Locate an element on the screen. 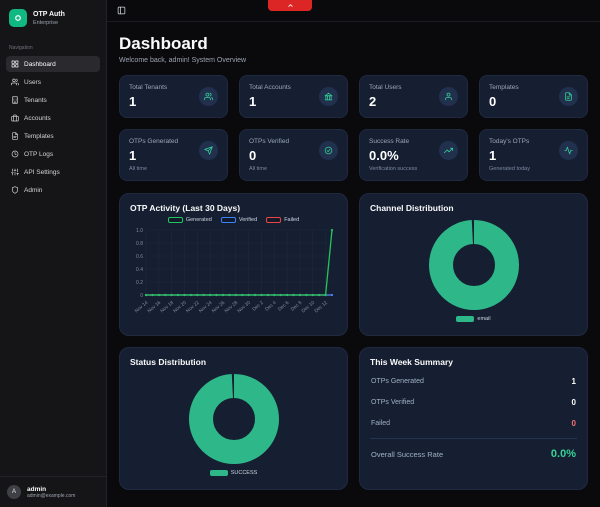 The height and width of the screenshot is (507, 600). app-logo is located at coordinates (18, 18).